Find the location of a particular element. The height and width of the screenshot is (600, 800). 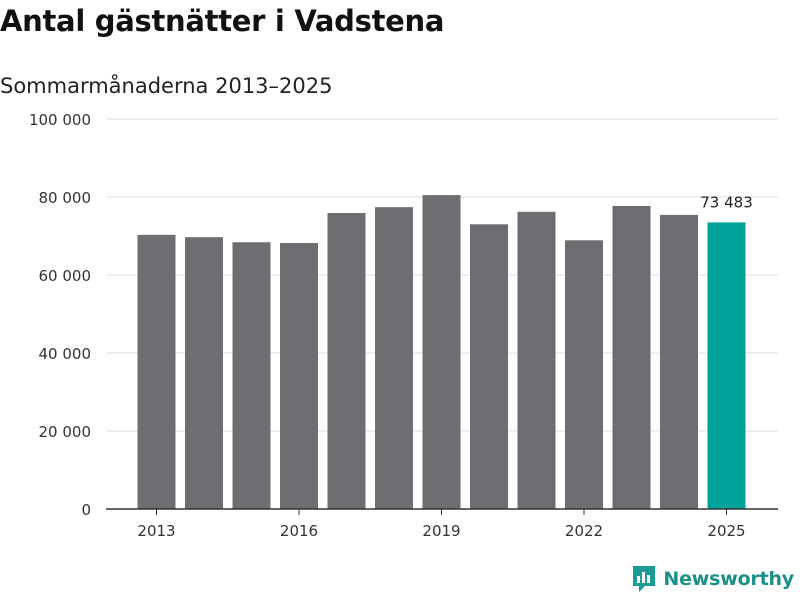

x-tick-label: 2013 is located at coordinates (156, 531).